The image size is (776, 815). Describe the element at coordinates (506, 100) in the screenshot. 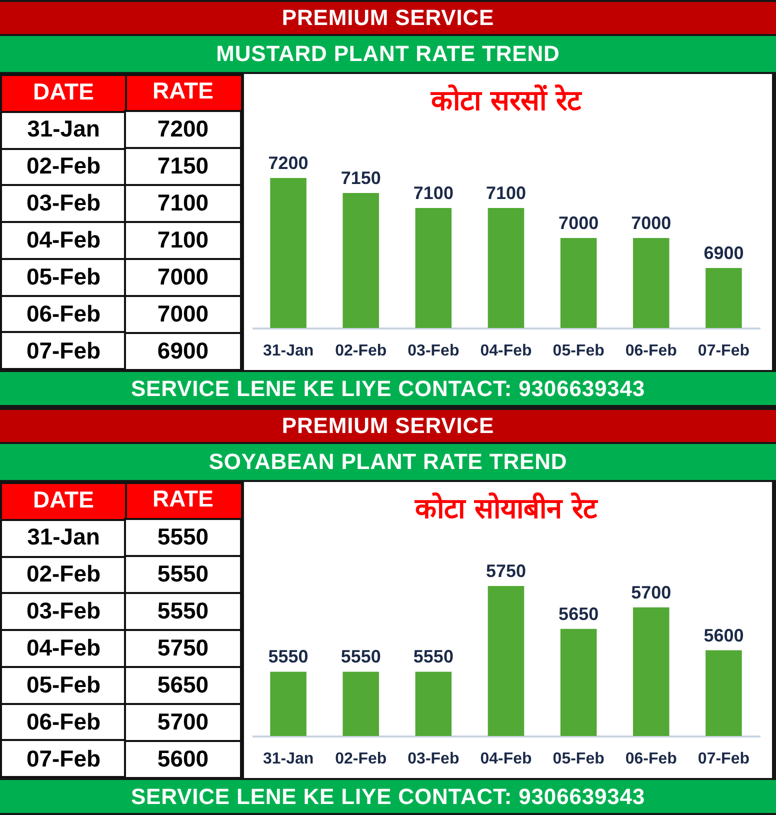

I see `chart-subtitle: कोटा सरसों रेट` at that location.